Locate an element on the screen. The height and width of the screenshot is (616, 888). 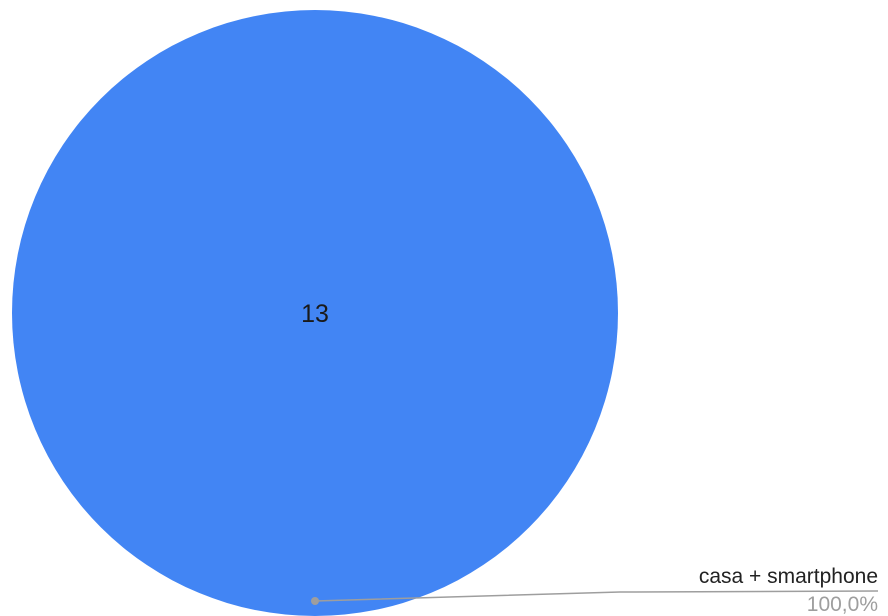
legend-label: casa + smartphone is located at coordinates (788, 576).